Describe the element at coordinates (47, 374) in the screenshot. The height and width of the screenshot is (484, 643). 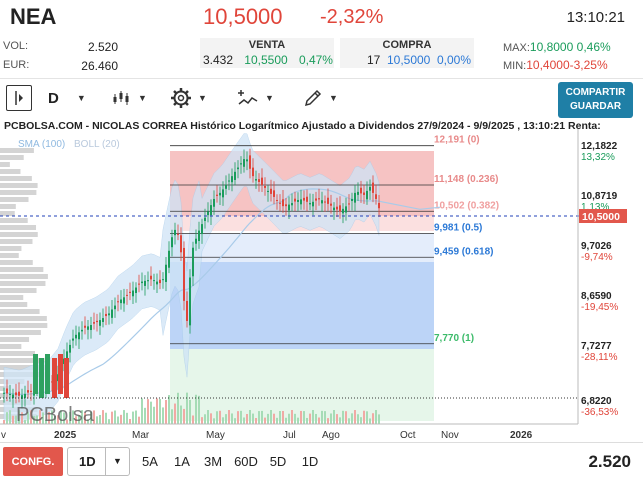
I see `highlight-candle` at that location.